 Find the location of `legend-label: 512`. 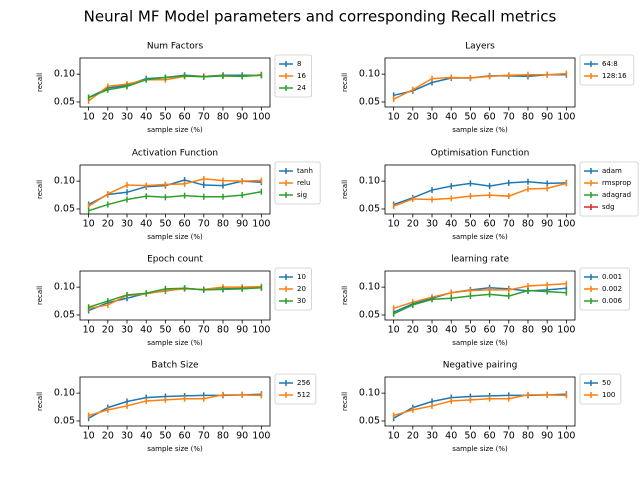

legend-label: 512 is located at coordinates (303, 395).